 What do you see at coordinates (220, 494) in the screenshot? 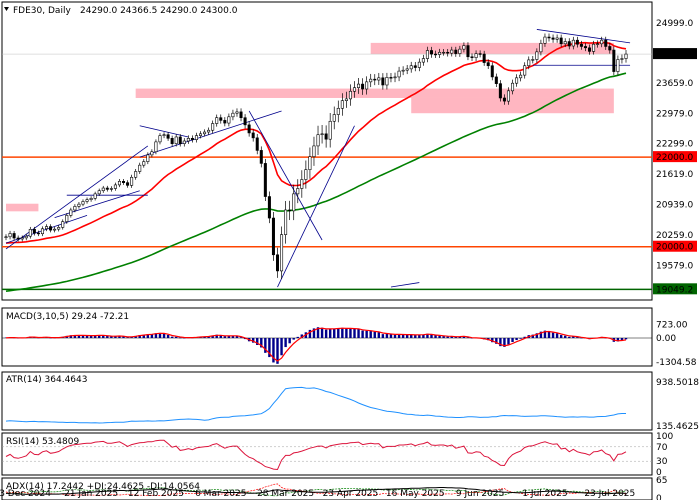
I see `date-axis-tick: 6 Mar 2025` at bounding box center [220, 494].